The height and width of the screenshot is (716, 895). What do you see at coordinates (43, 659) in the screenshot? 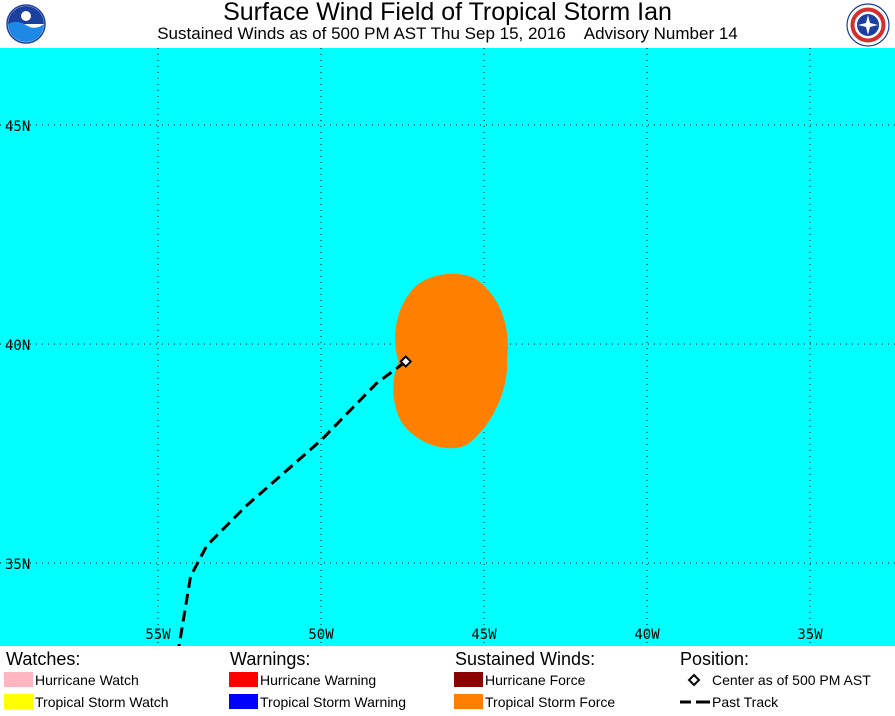
I see `legend-watches-heading: Watches:` at bounding box center [43, 659].